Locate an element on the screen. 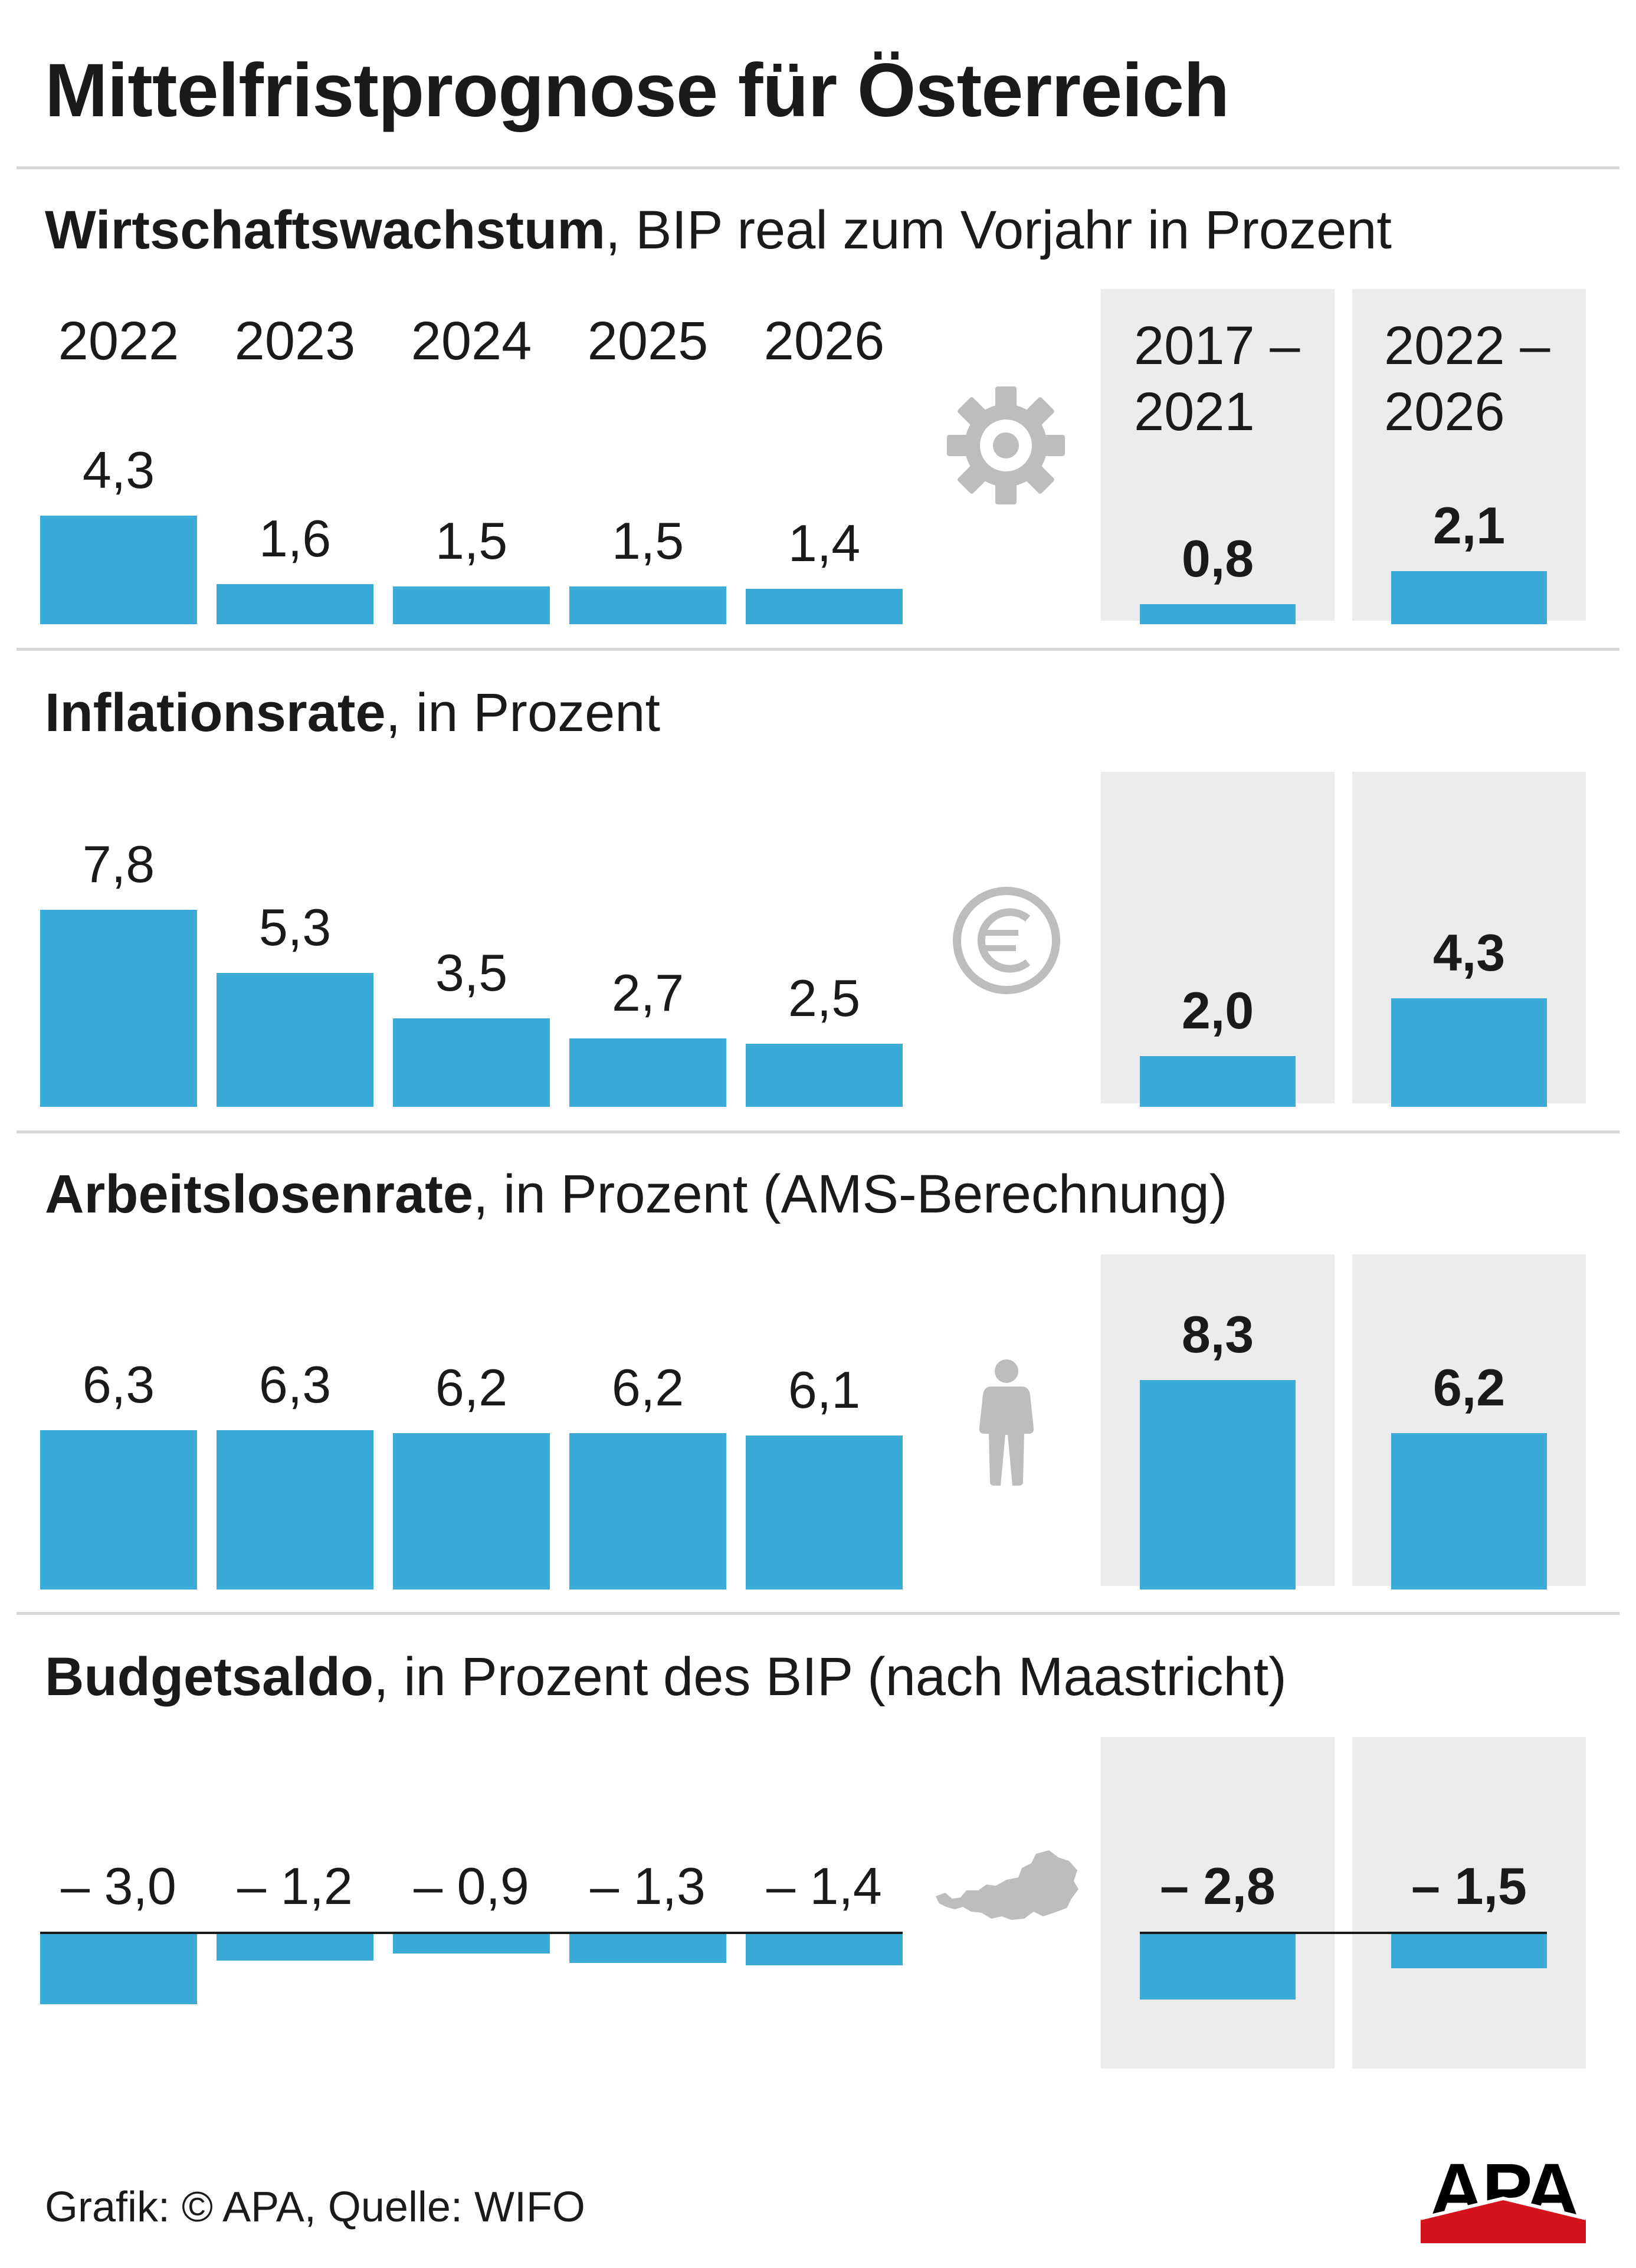 This screenshot has height=2268, width=1636. bar-budget-2026-label: – 1,4 is located at coordinates (824, 1886).